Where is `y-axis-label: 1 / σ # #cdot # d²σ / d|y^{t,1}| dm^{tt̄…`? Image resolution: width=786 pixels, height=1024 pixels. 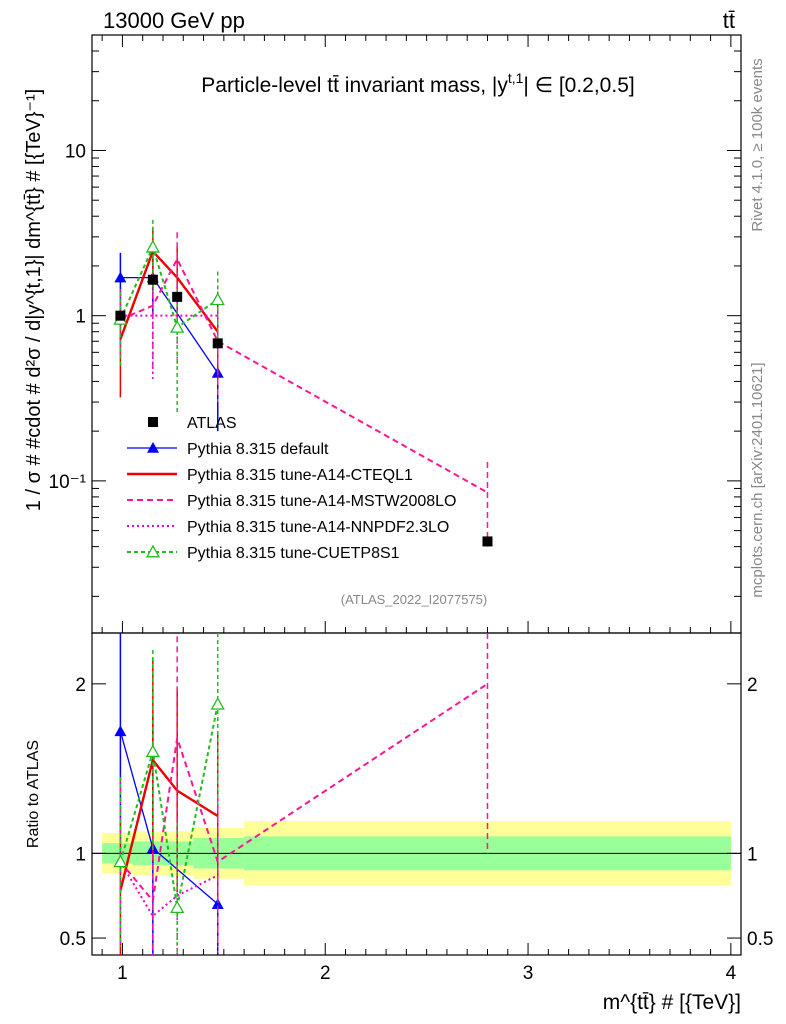
y-axis-label: 1 / σ # #cdot # d²σ / d|y^{t,1}| dm^{tt̄… is located at coordinates (34, 300).